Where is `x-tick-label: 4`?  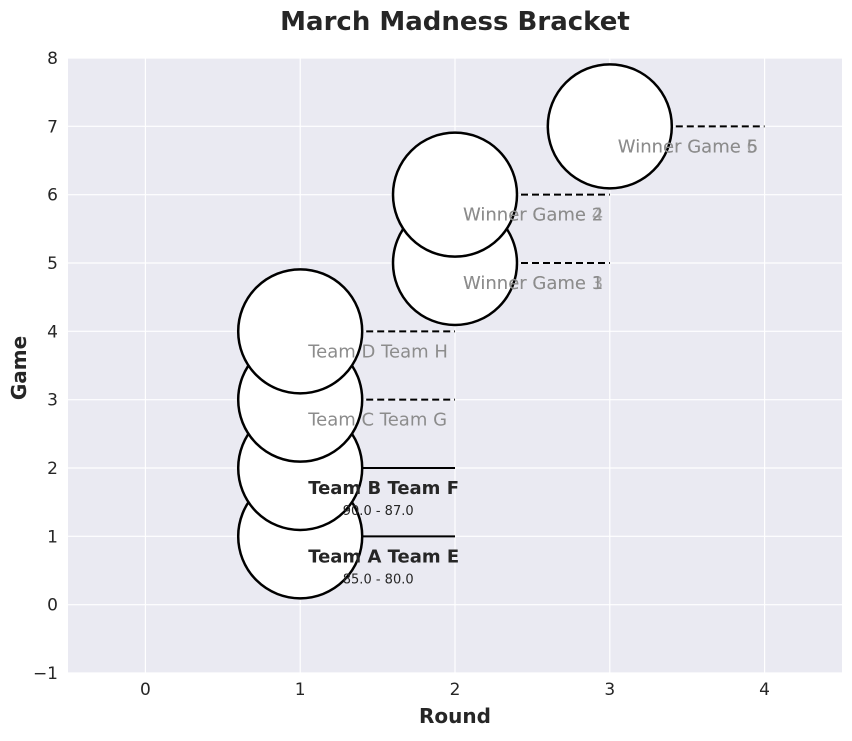
x-tick-label: 4 is located at coordinates (764, 690).